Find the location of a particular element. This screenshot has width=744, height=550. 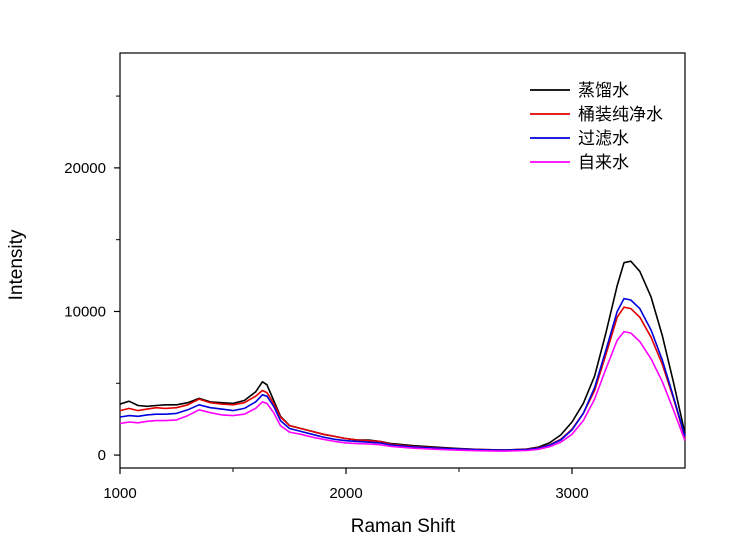

x-tick-label: 1000 is located at coordinates (119, 493).